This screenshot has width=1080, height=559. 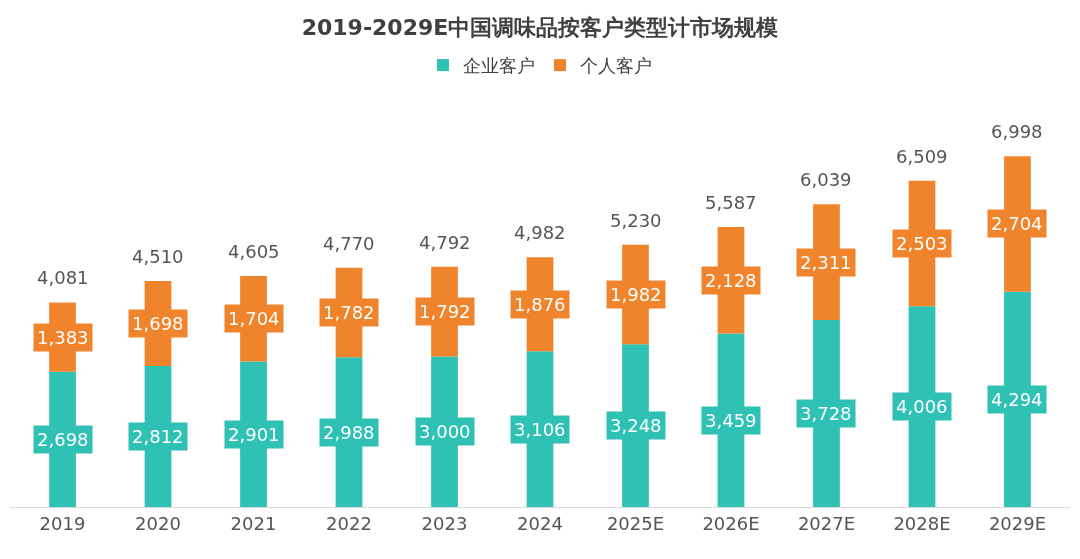 What do you see at coordinates (636, 425) in the screenshot?
I see `data-label: 3,248` at bounding box center [636, 425].